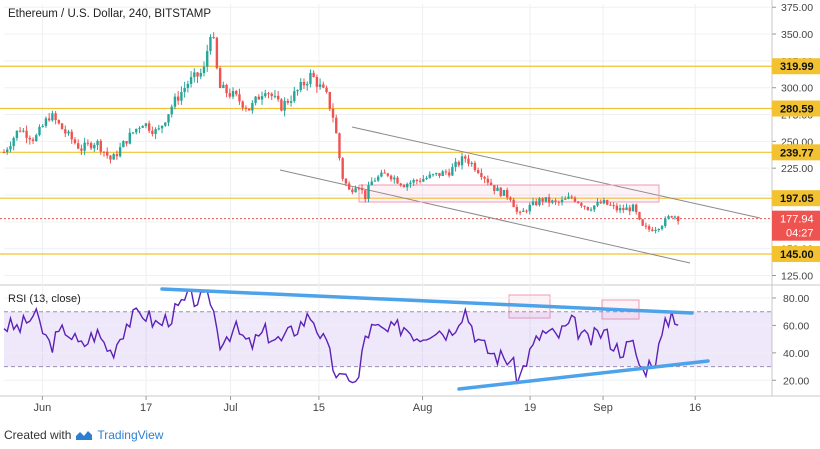  Describe the element at coordinates (423, 408) in the screenshot. I see `time-tick-label: Aug` at that location.